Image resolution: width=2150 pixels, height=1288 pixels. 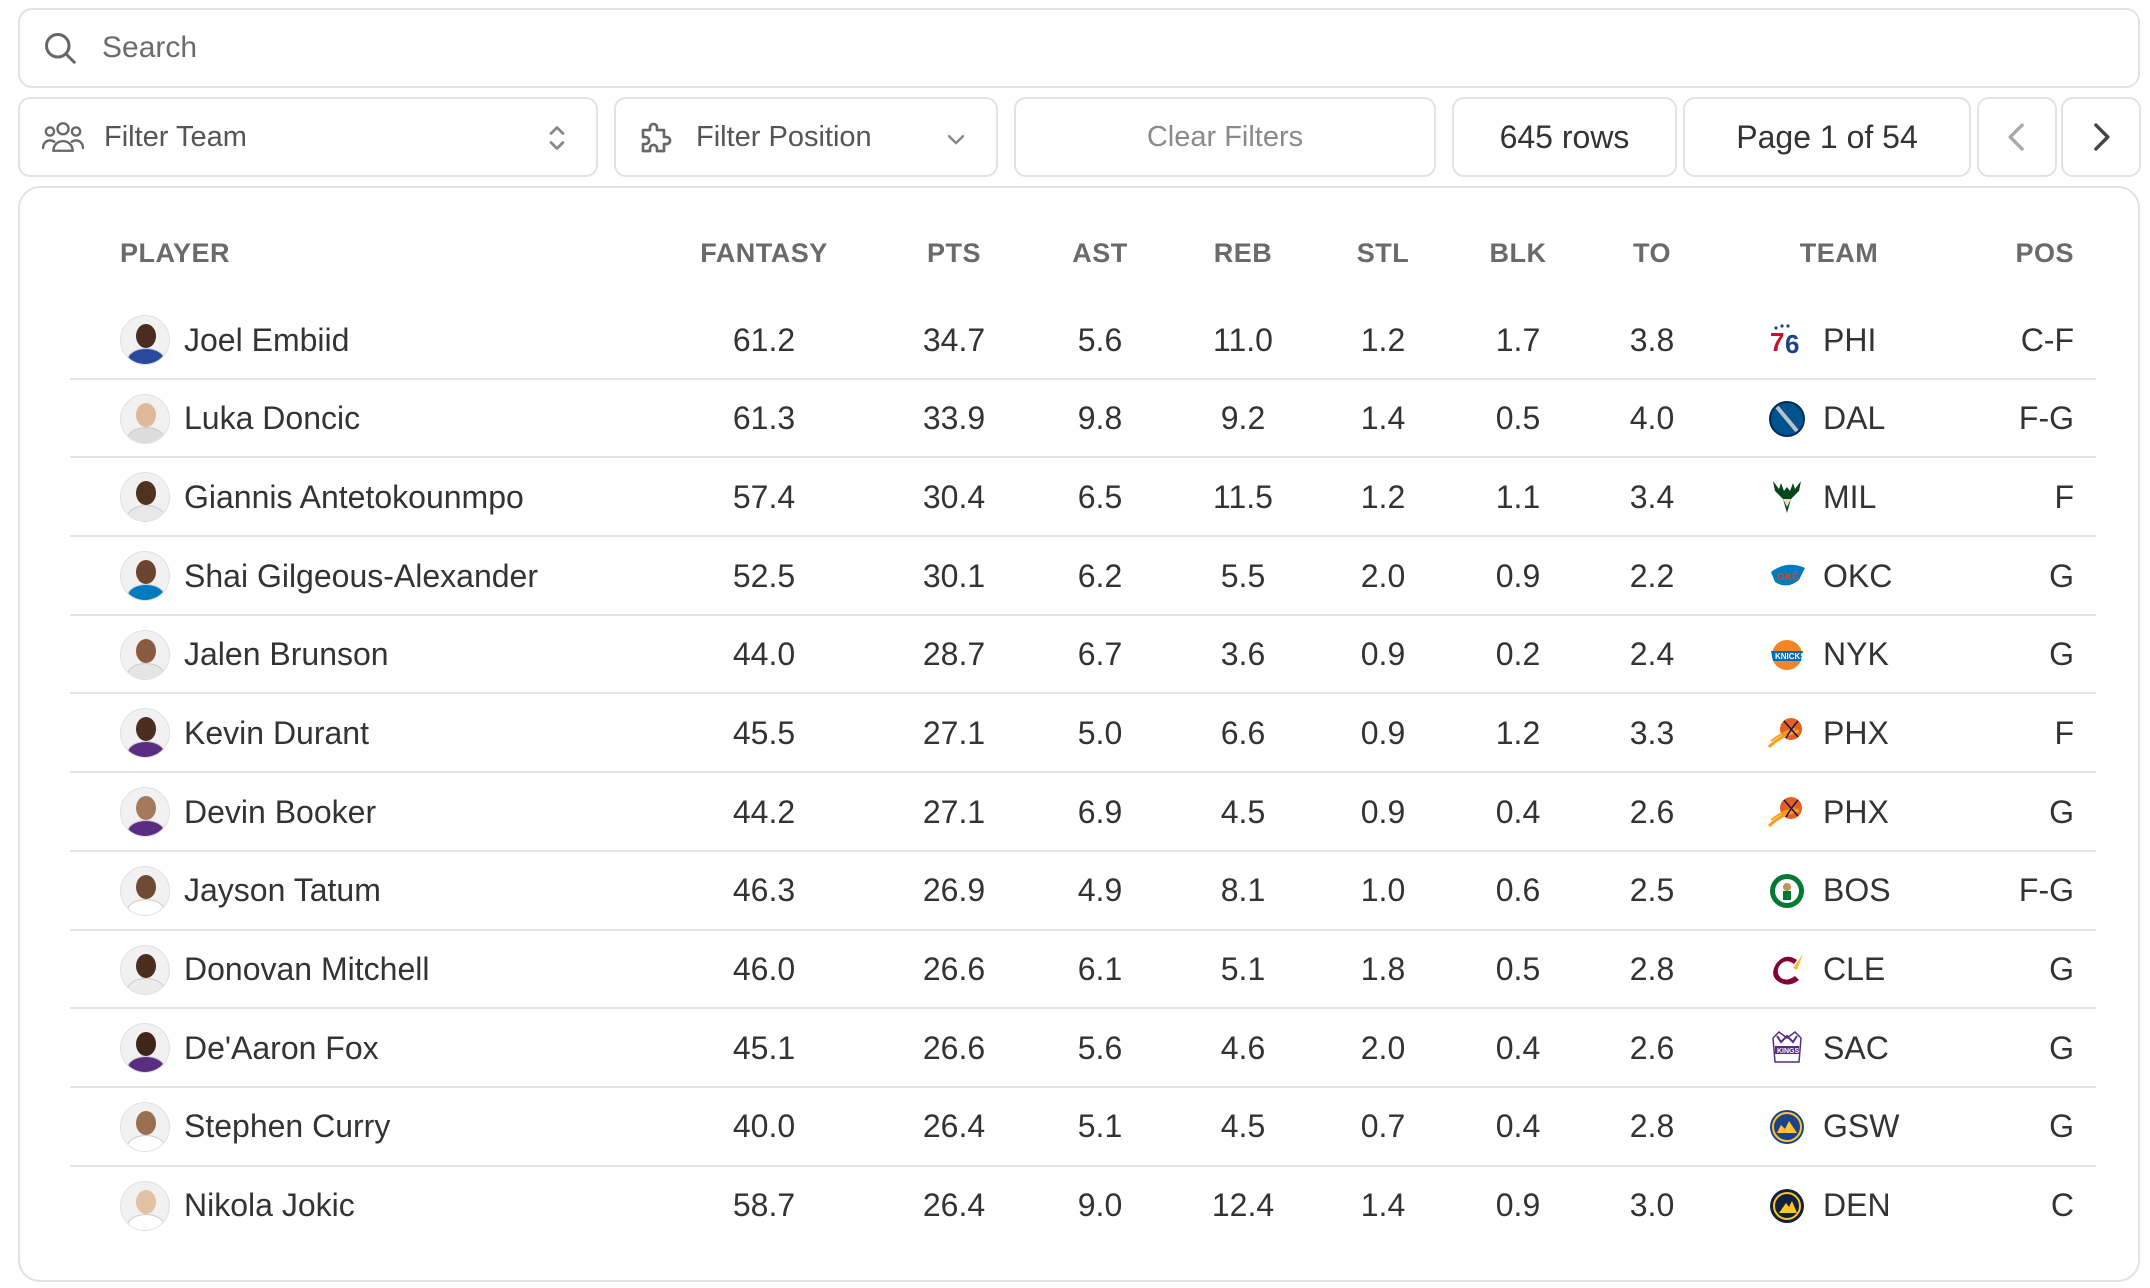 What do you see at coordinates (1243, 811) in the screenshot?
I see `stat-reb: 4.5` at bounding box center [1243, 811].